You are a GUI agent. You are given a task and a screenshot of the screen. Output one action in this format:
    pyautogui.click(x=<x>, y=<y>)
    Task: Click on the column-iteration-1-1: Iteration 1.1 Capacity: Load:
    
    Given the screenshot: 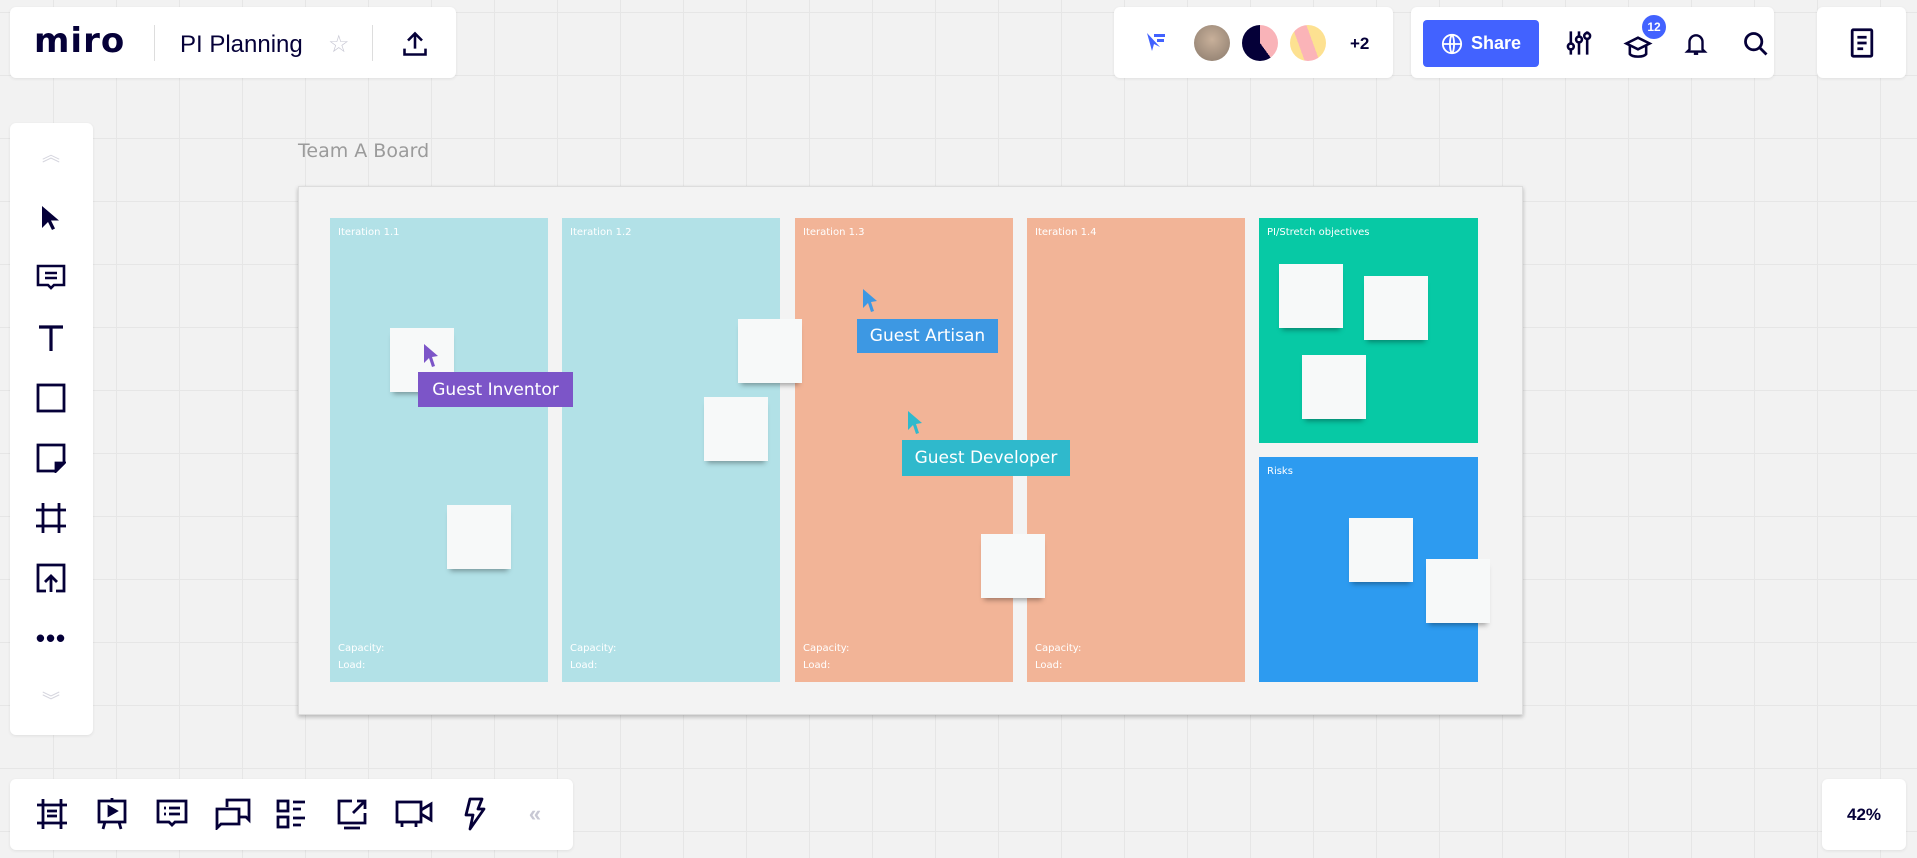 What is the action you would take?
    pyautogui.click(x=439, y=450)
    